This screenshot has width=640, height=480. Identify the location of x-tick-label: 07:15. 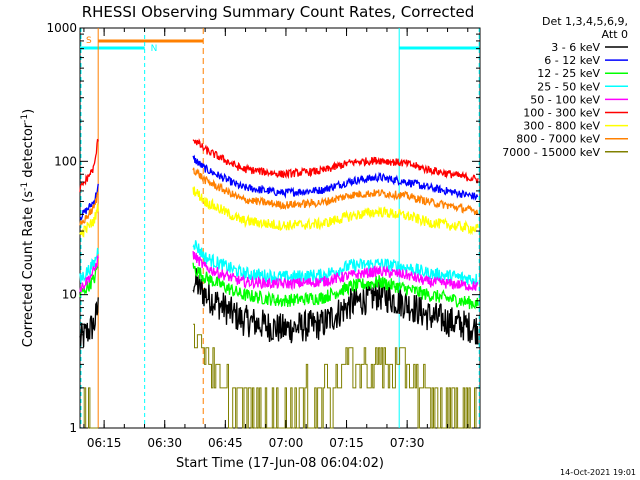
(346, 443).